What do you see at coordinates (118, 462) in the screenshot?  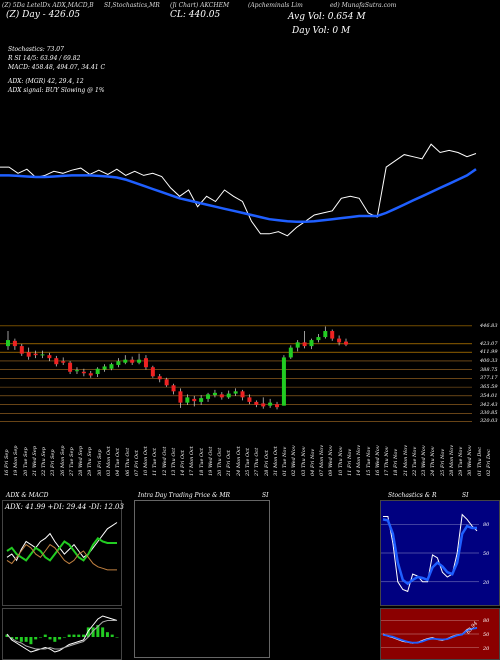 I see `date-tick-label: 04 Tue Oct` at bounding box center [118, 462].